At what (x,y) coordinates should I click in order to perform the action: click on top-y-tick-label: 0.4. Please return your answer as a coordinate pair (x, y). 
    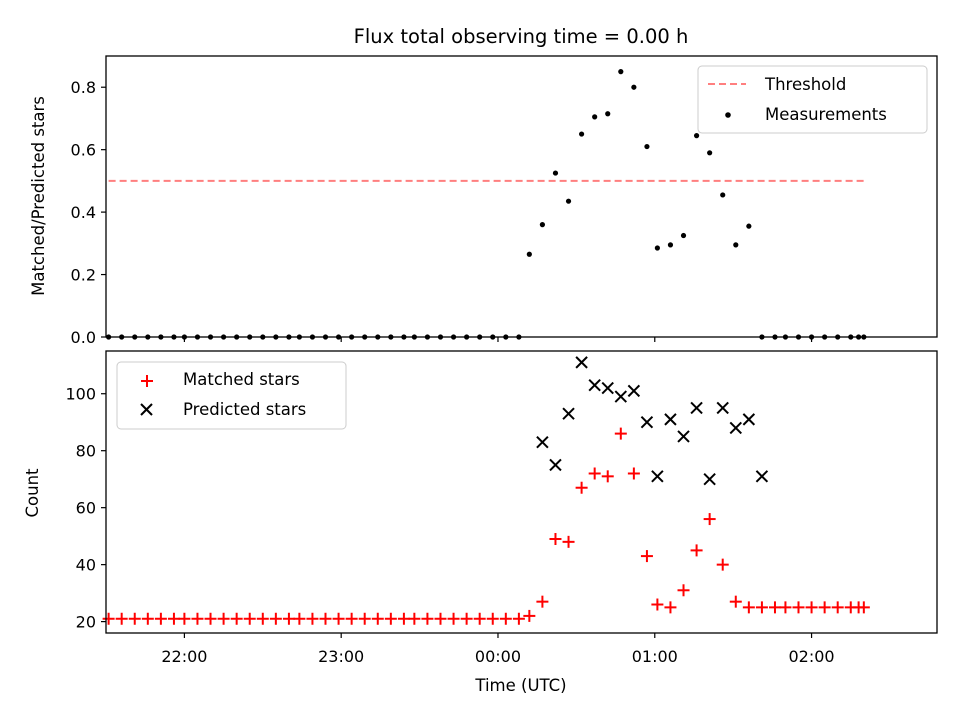
    Looking at the image, I should click on (83, 212).